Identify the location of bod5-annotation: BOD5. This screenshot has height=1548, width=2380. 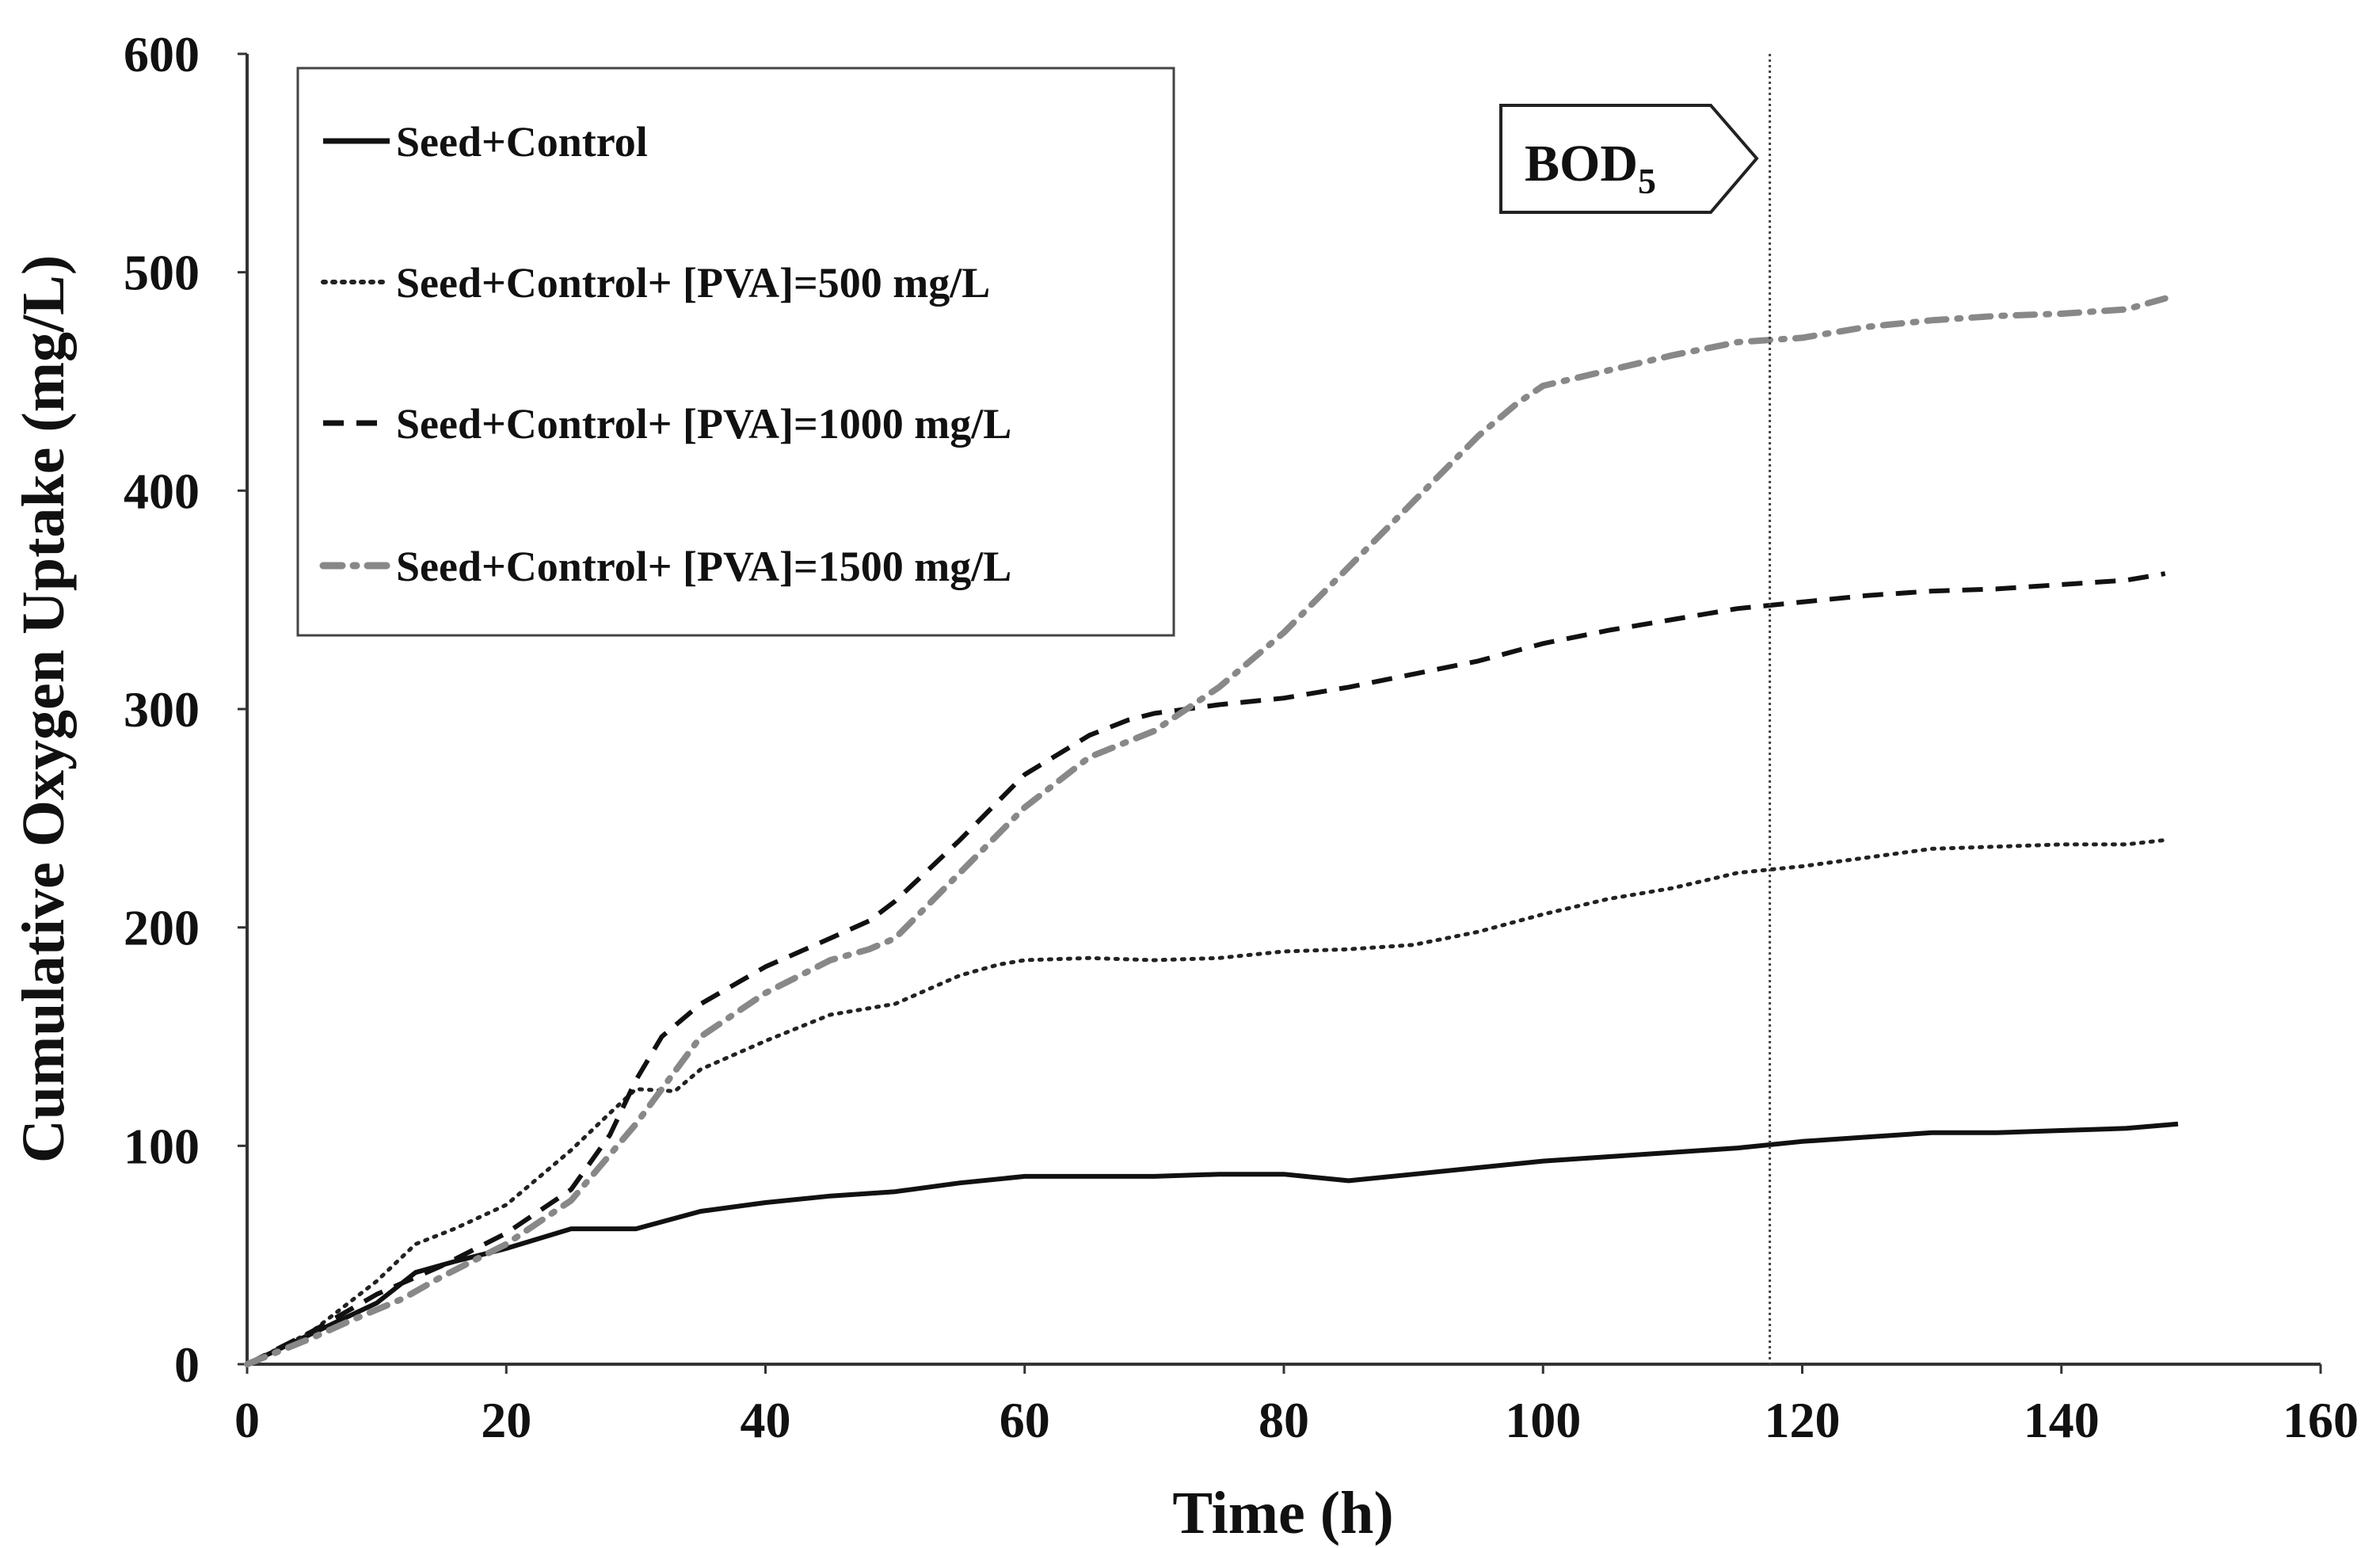
(1629, 159).